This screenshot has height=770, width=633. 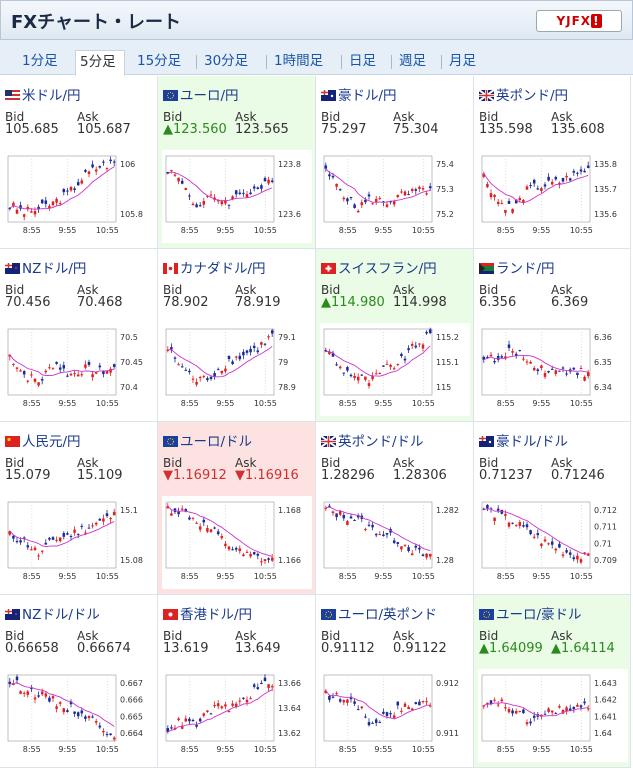 I want to click on candlestick-chart: 1.643 1.642 1.641 1.64 8:55 9:55 10:55, so click(x=553, y=715).